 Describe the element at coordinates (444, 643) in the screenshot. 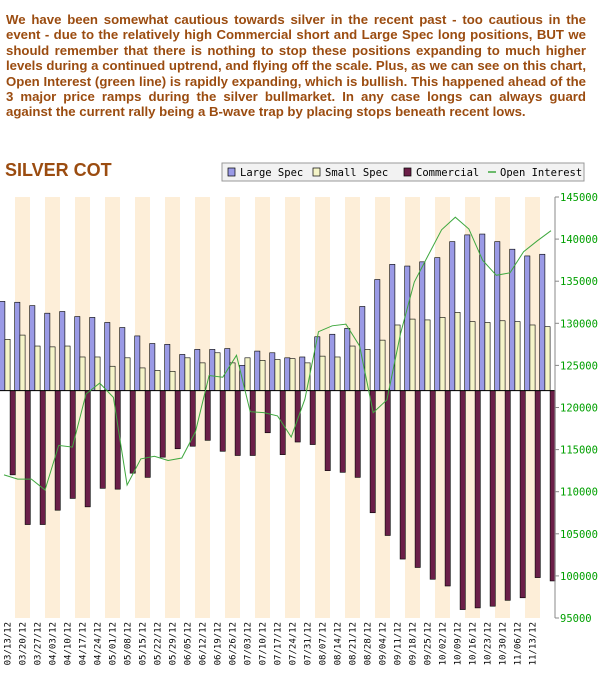

I see `x-tick-label: 10/02/12` at that location.